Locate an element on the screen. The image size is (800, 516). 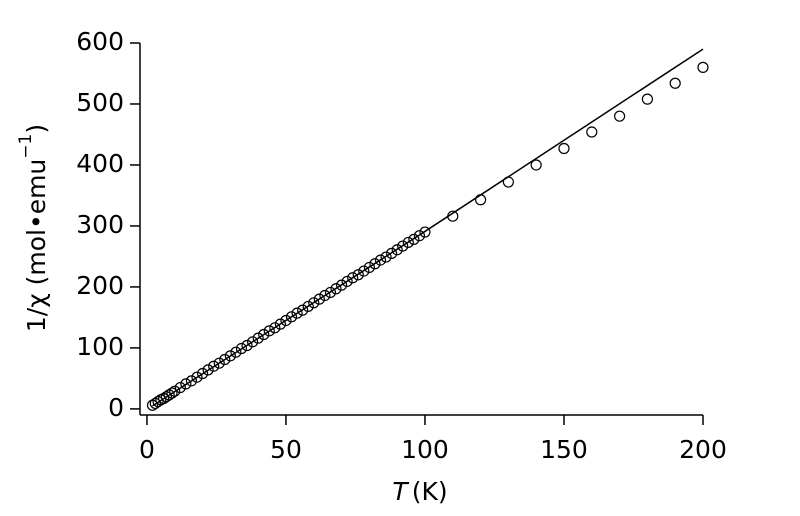
y-label-close: ) is located at coordinates (36, 129).